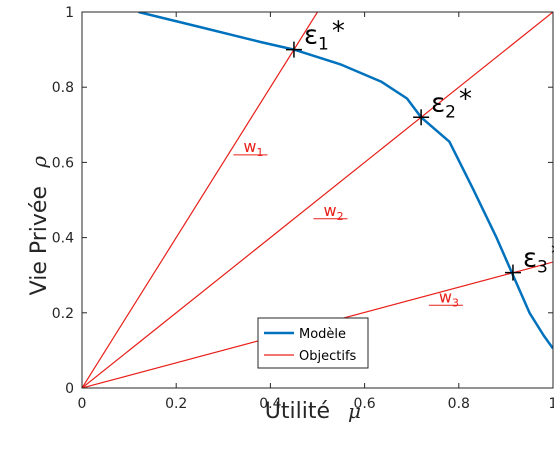  What do you see at coordinates (324, 36) in the screenshot?
I see `optimal-point-label: ε1 *` at bounding box center [324, 36].